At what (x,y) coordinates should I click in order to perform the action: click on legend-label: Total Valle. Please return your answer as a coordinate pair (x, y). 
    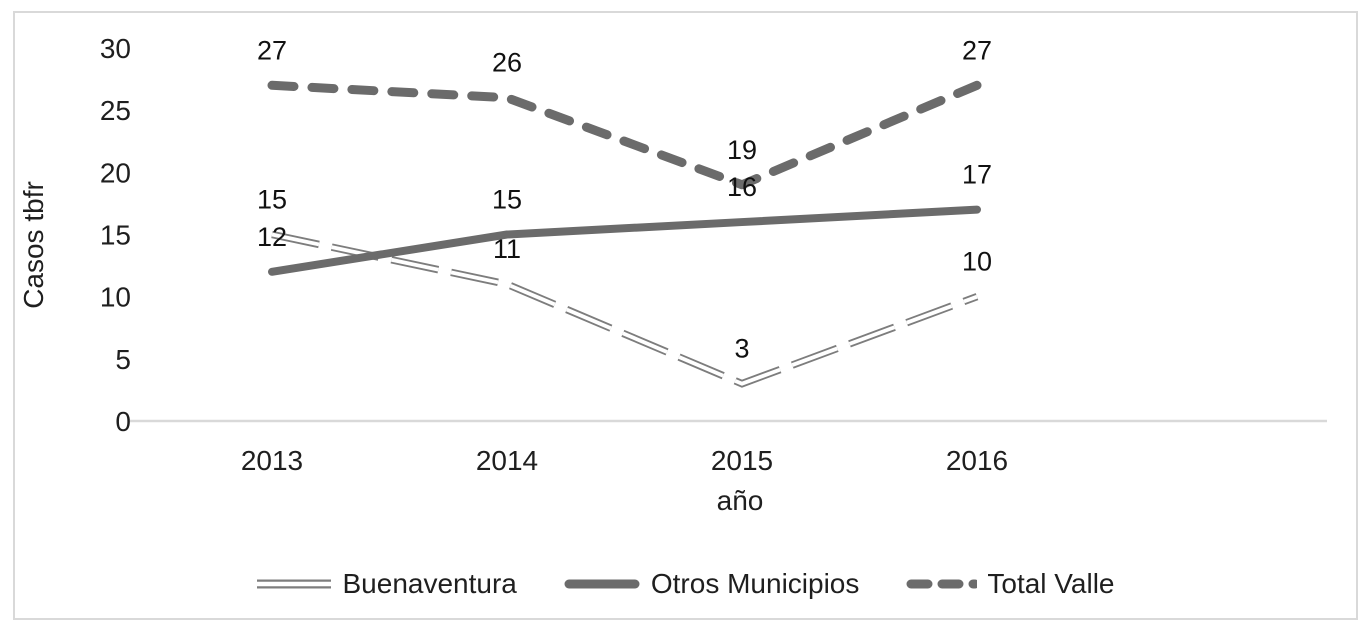
    Looking at the image, I should click on (1051, 583).